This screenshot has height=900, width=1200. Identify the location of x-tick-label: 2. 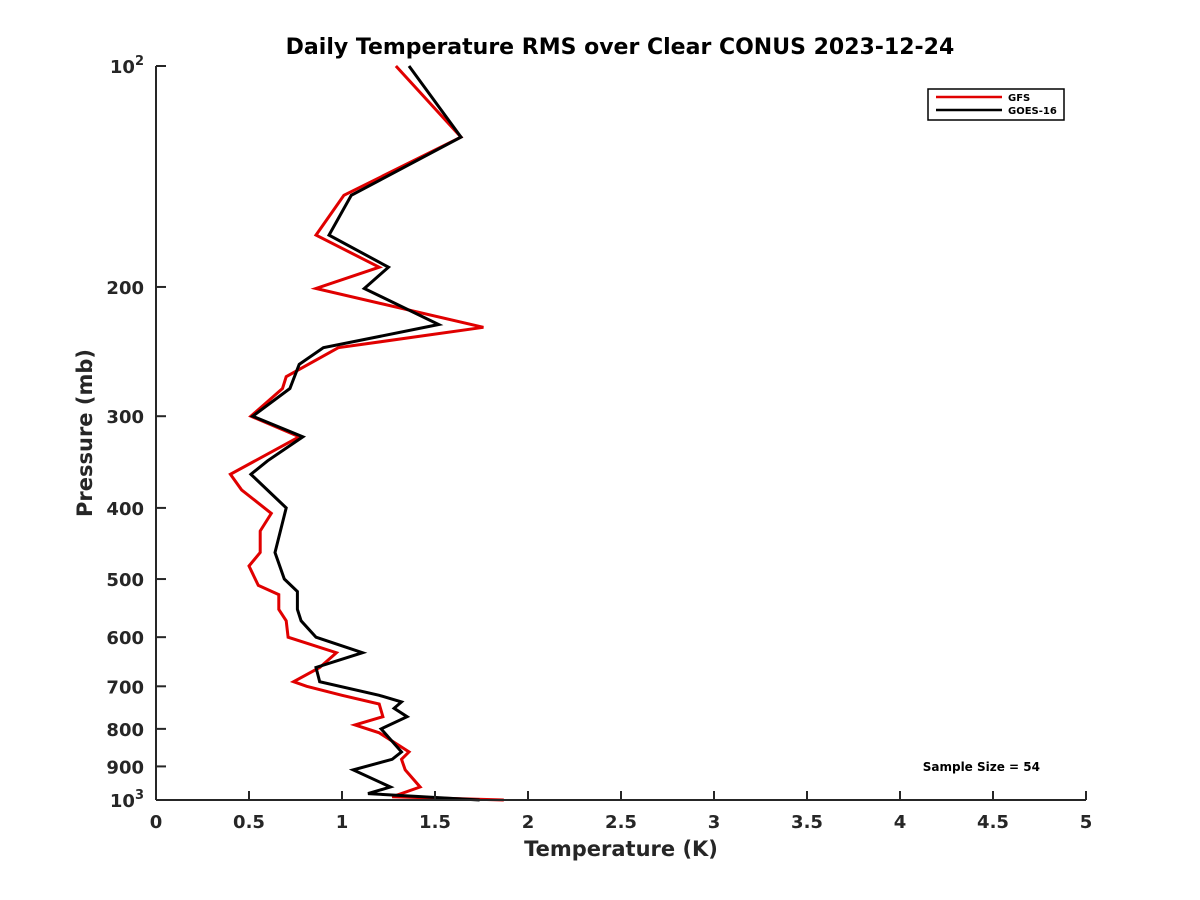
(528, 822).